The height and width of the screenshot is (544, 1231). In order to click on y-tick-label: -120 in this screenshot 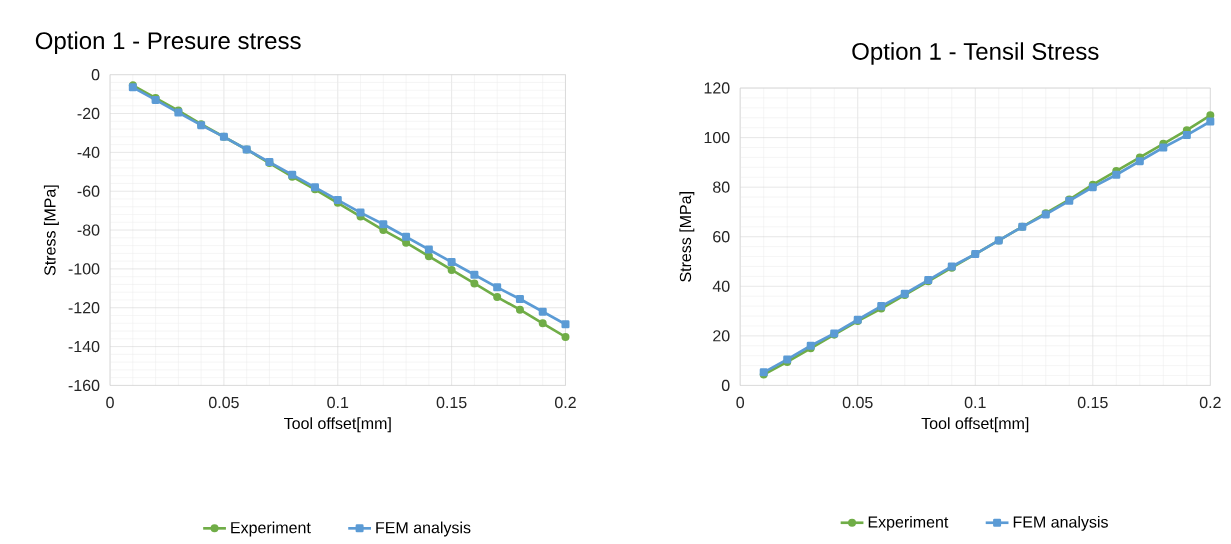, I will do `click(84, 308)`.